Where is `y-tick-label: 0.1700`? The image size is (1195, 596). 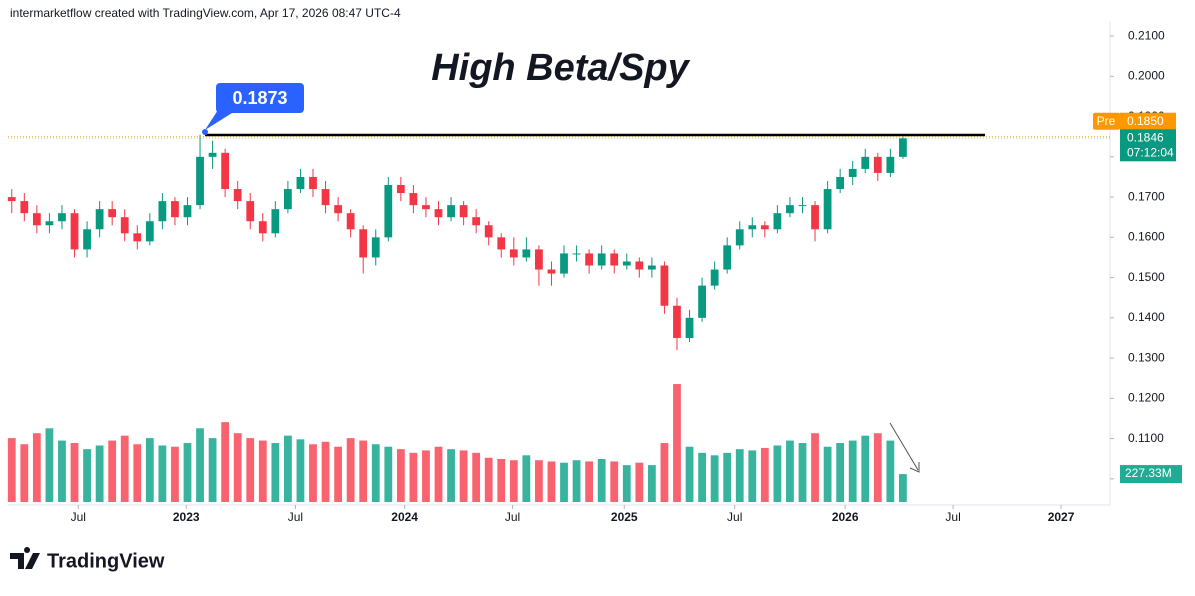 y-tick-label: 0.1700 is located at coordinates (1146, 196).